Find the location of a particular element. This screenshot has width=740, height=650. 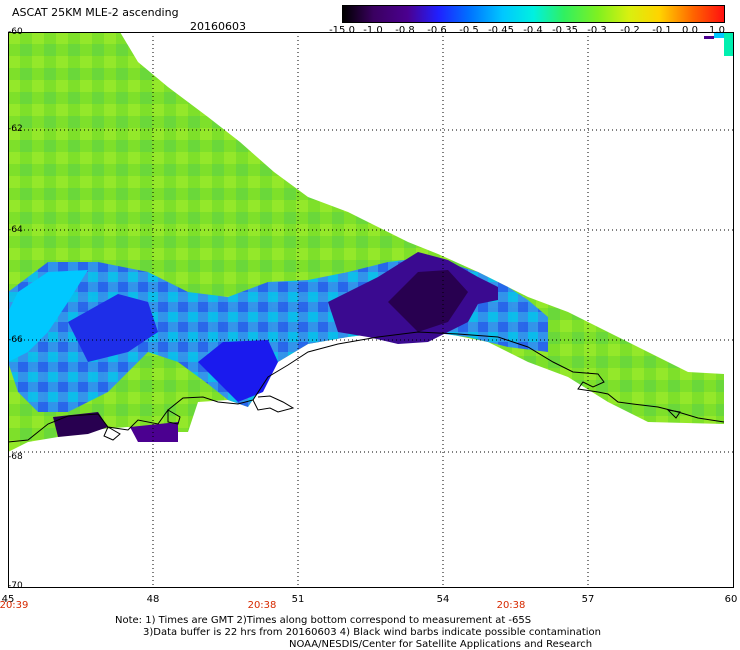

colorbar-label: -0.35 is located at coordinates (565, 30).